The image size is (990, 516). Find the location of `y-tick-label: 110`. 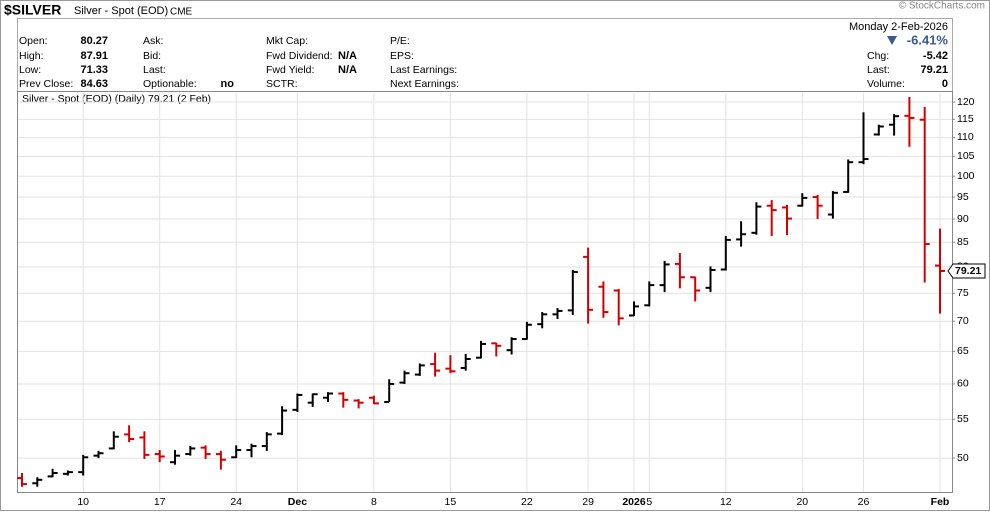

y-tick-label: 110 is located at coordinates (965, 137).